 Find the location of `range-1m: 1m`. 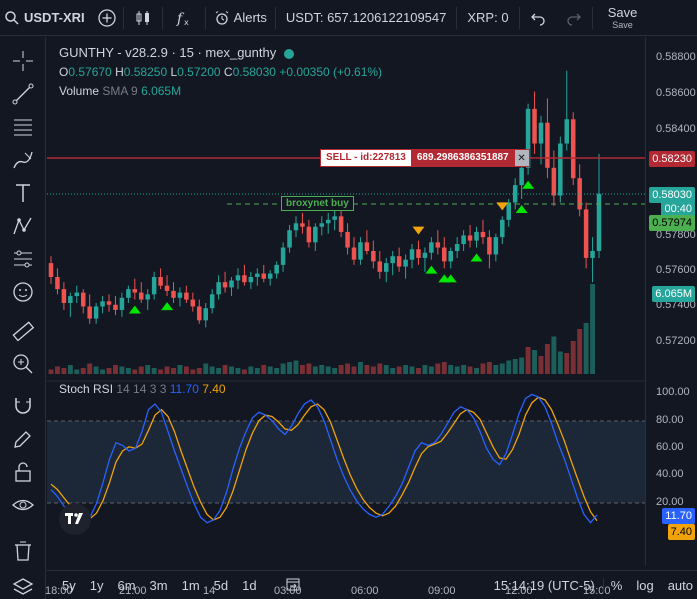

range-1m: 1m is located at coordinates (190, 585).